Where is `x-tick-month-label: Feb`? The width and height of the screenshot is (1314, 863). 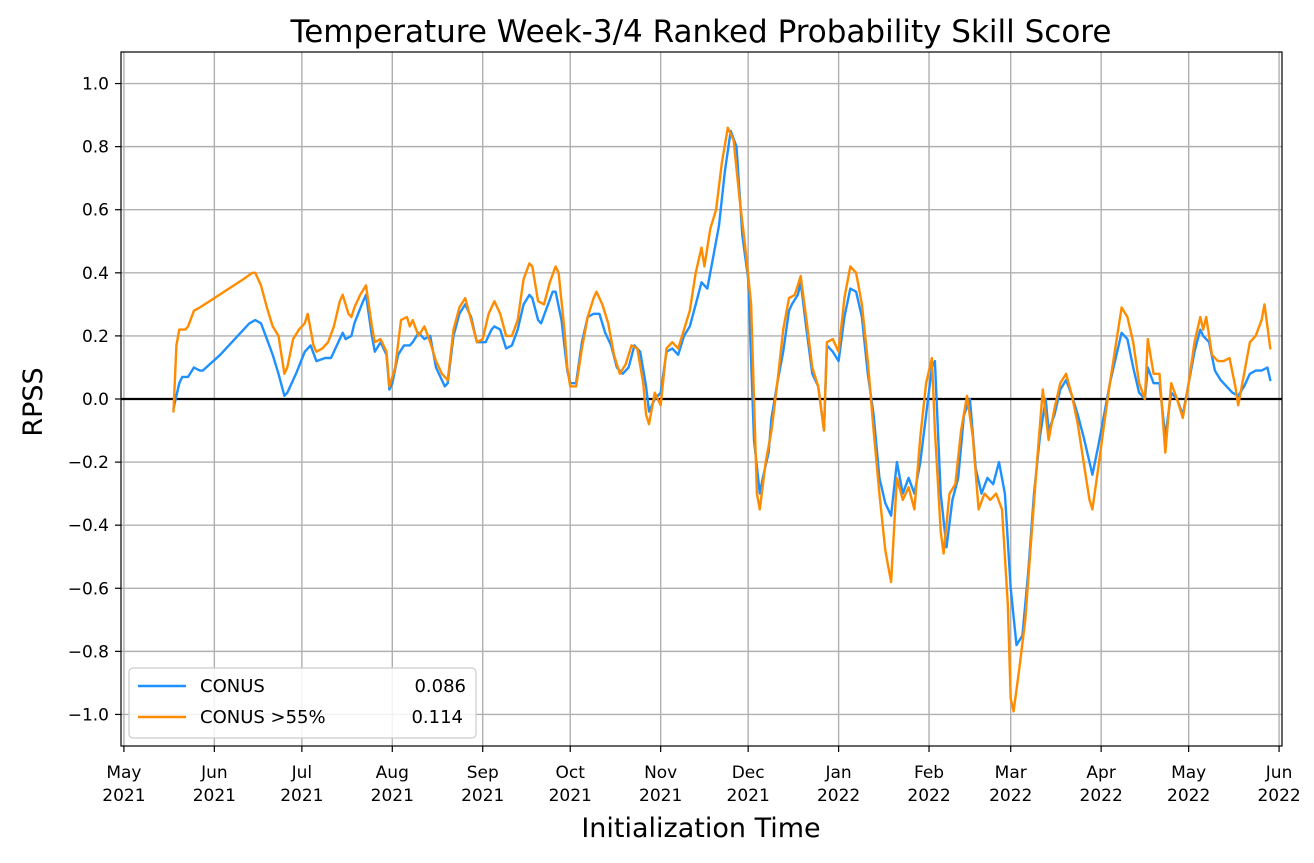
x-tick-month-label: Feb is located at coordinates (929, 773).